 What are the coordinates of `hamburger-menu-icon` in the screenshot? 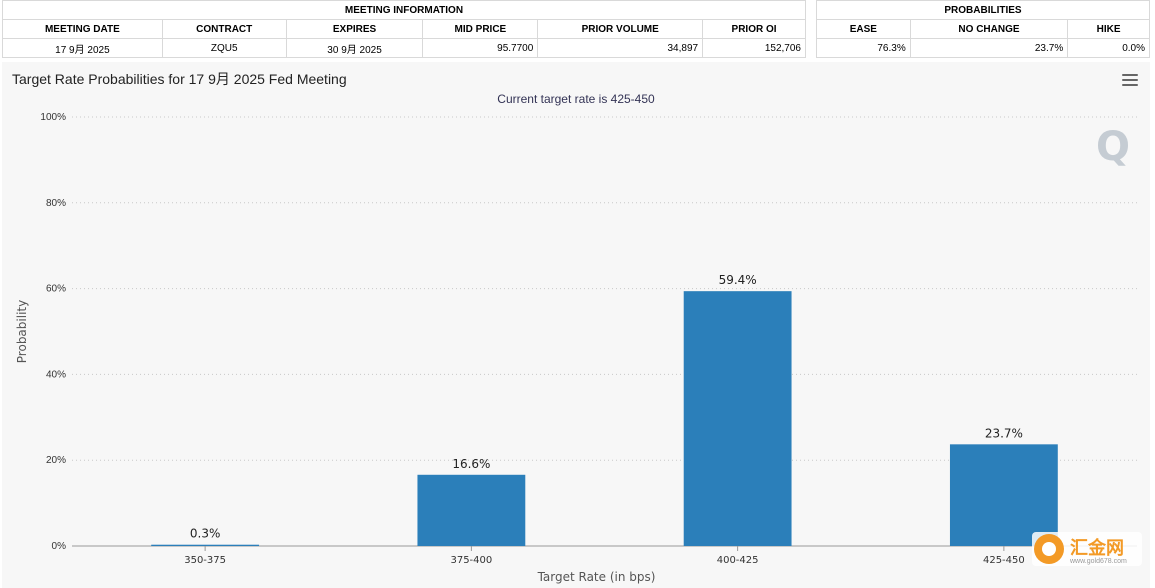 It's located at (1130, 81).